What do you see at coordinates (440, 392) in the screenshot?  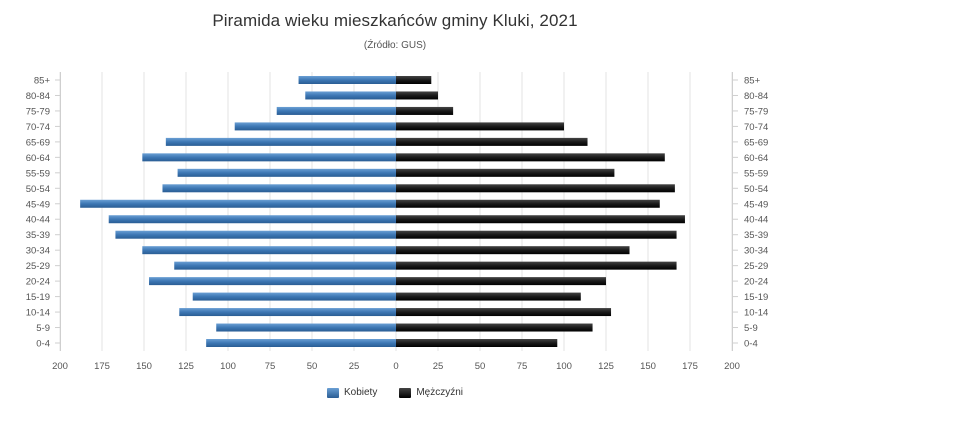 I see `legend-label-mezczyzni: Mężczyźni` at bounding box center [440, 392].